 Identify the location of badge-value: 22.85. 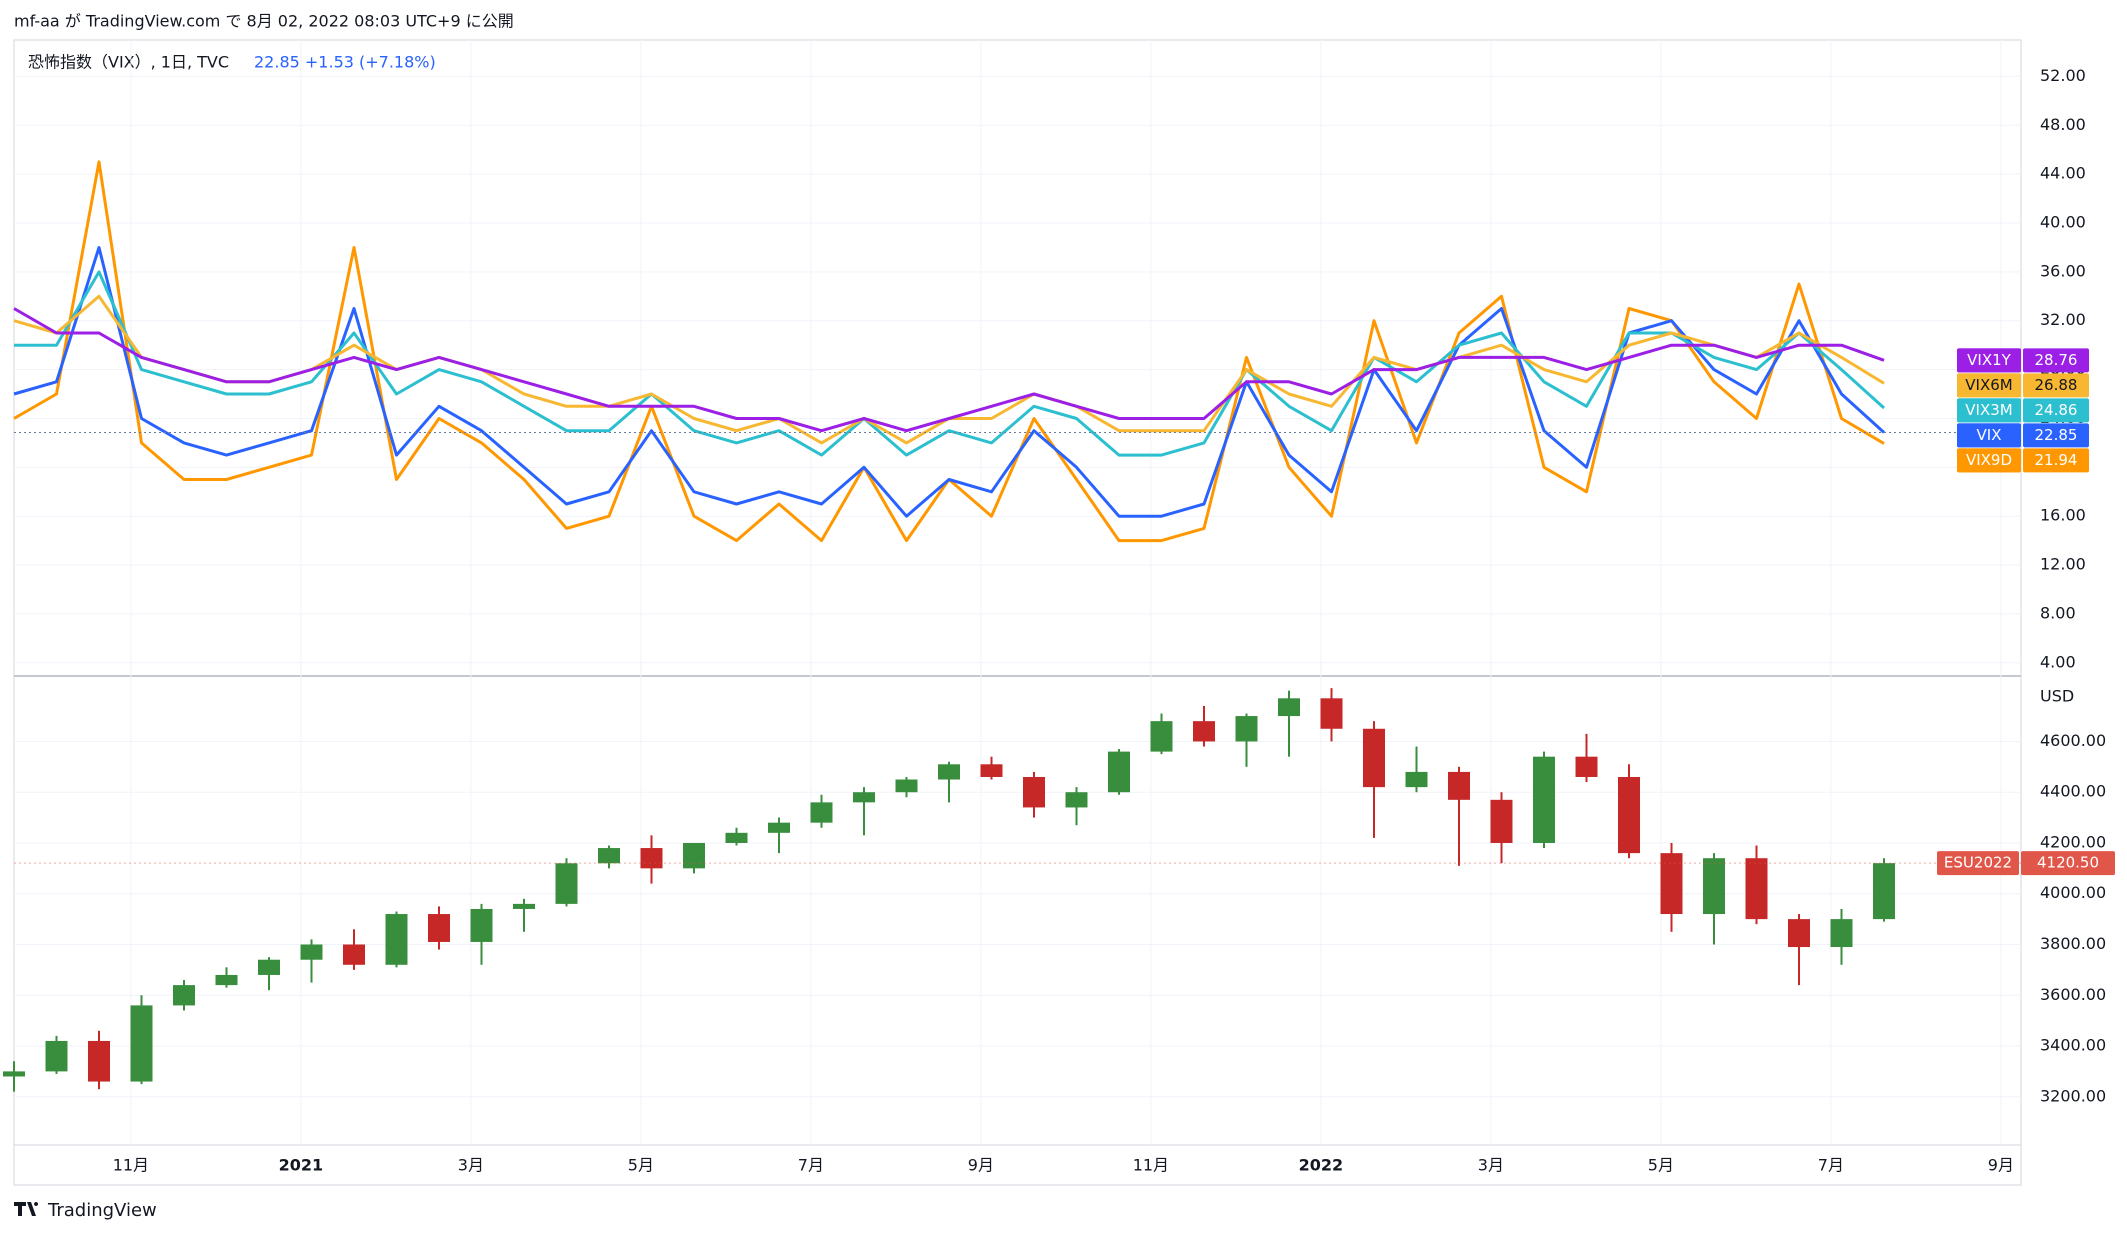
(2056, 435).